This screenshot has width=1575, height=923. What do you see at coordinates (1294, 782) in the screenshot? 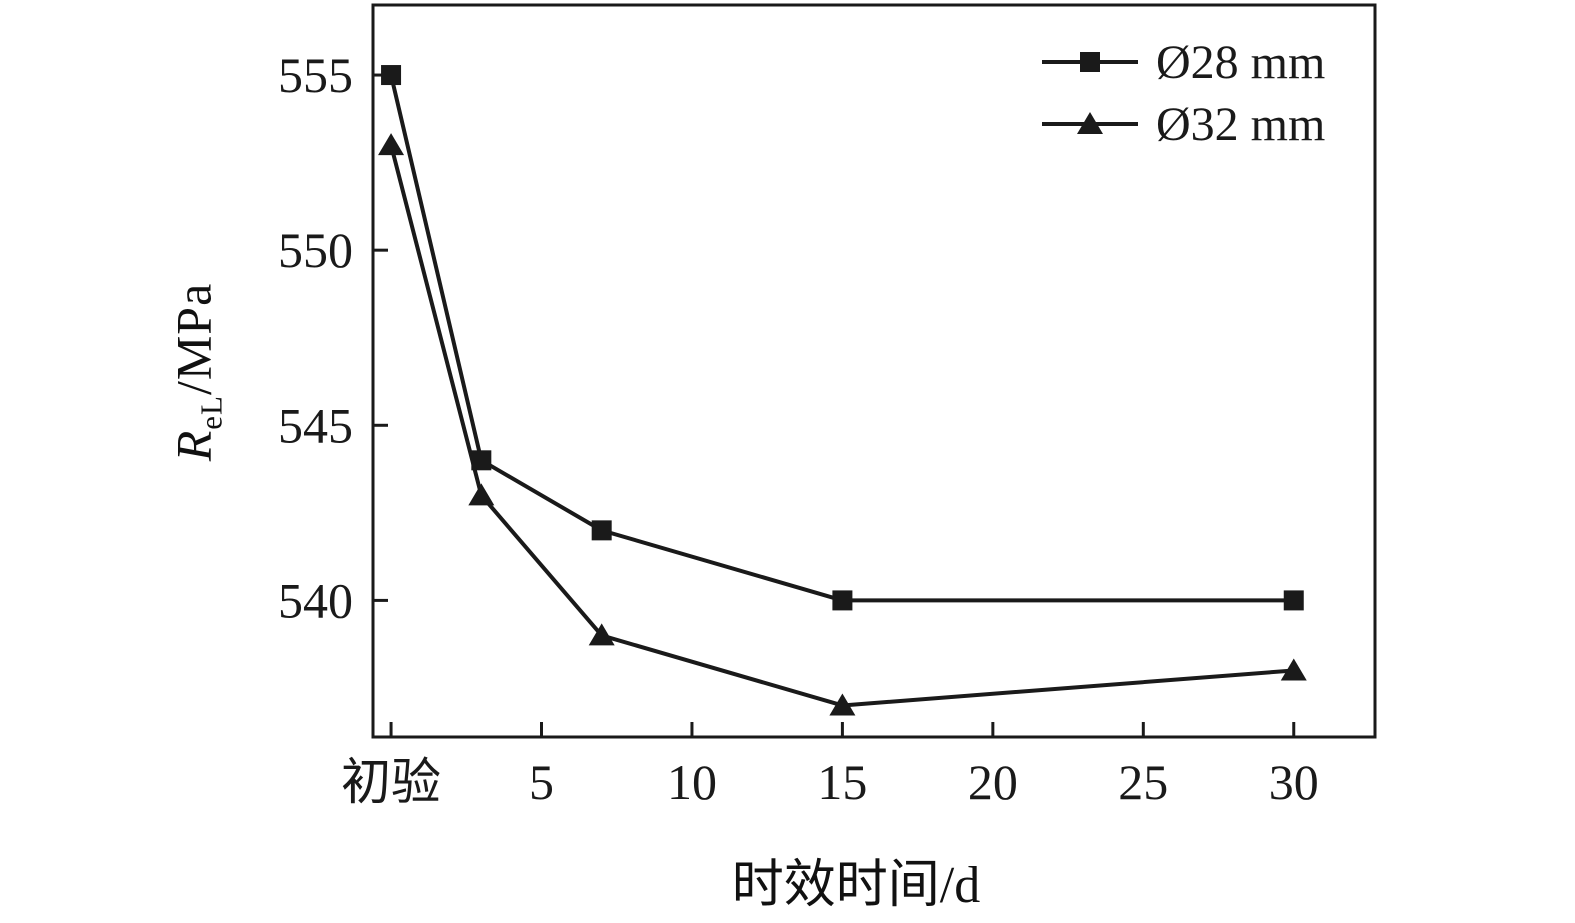
I see `x-tick-label: 30` at bounding box center [1294, 782].